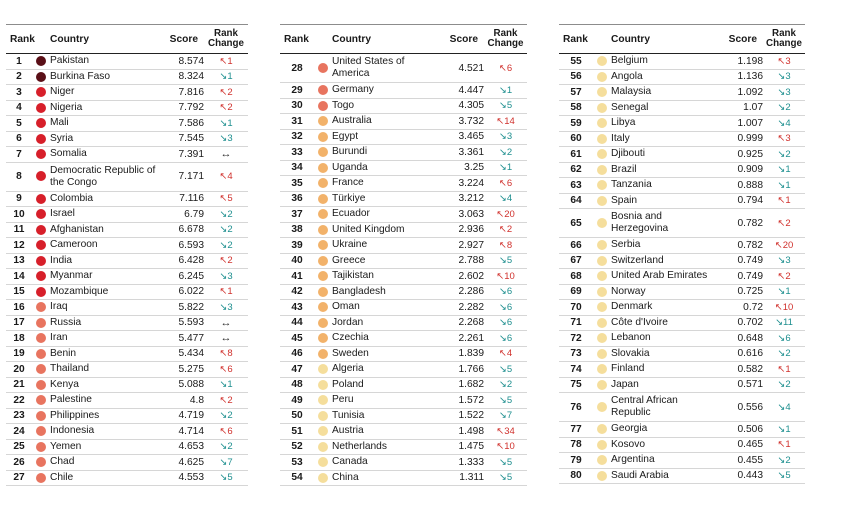  I want to click on score-cell: 1.198, so click(739, 61).